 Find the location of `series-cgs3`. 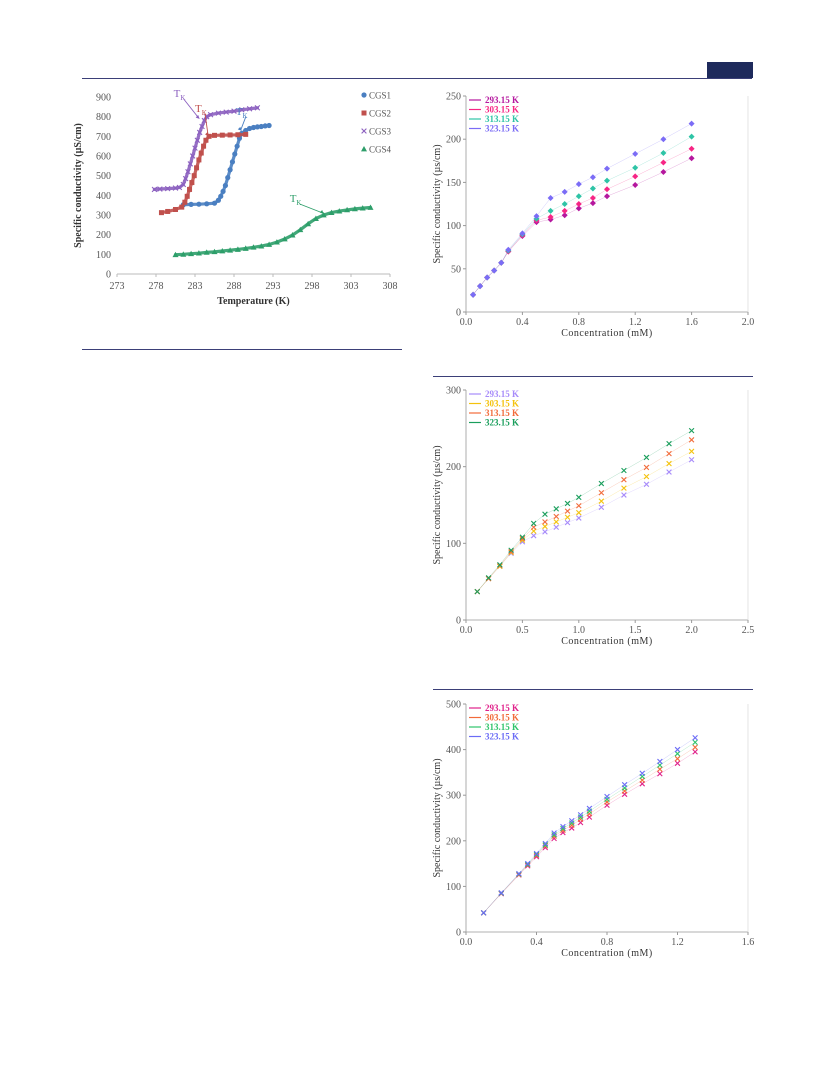

series-cgs3 is located at coordinates (206, 149).